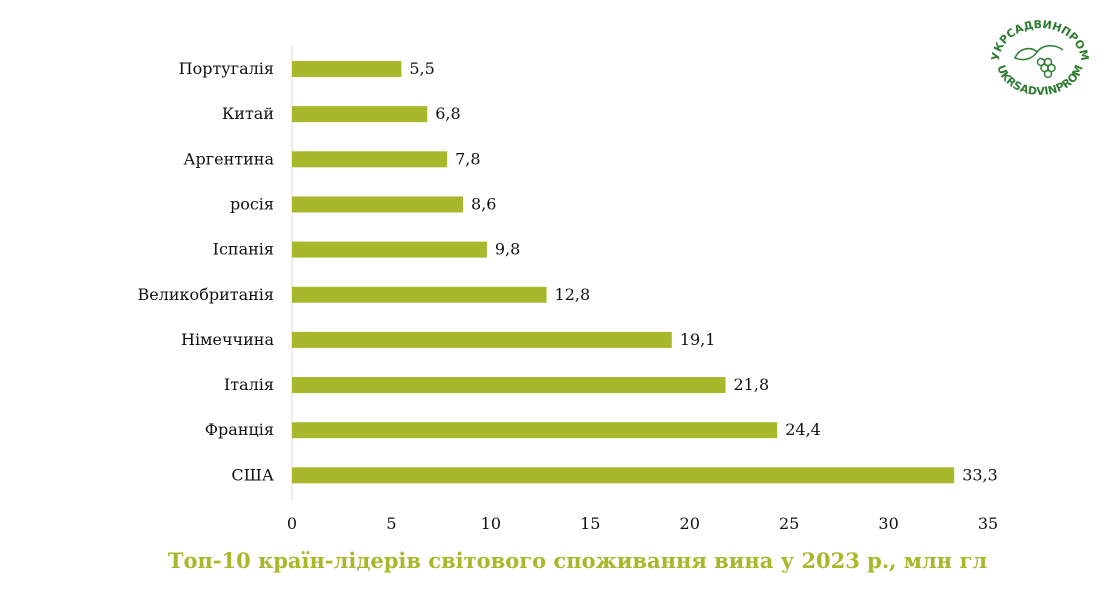 The image size is (1108, 593). What do you see at coordinates (292, 523) in the screenshot?
I see `x-tick-label: 0` at bounding box center [292, 523].